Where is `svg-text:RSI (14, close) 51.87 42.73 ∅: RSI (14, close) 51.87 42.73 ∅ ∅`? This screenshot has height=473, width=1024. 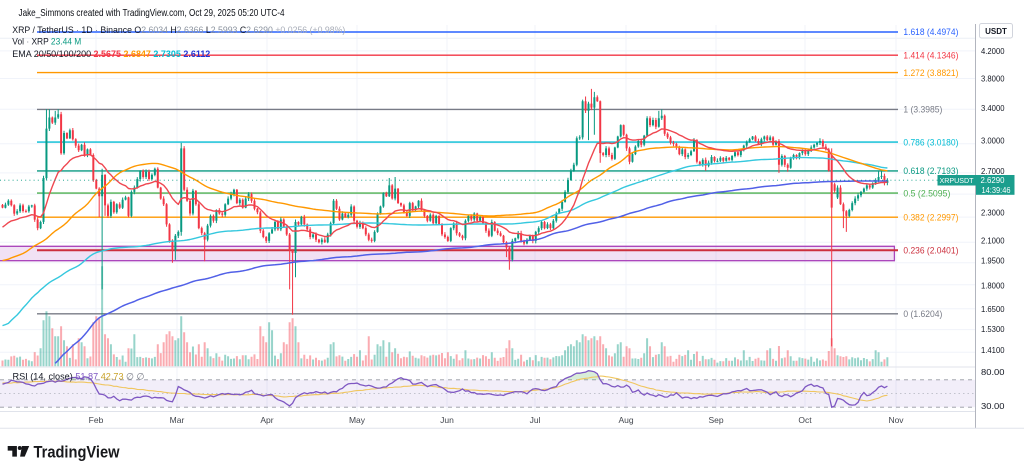
svg-text:RSI (14, close) 51.87 42.73 ∅: RSI (14, close) 51.87 42.73 ∅ ∅ is located at coordinates (79, 377).